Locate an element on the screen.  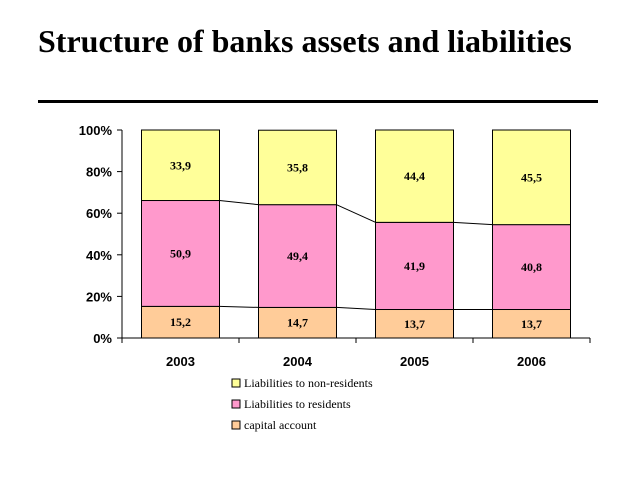
x-tick-label: 2005 is located at coordinates (414, 361).